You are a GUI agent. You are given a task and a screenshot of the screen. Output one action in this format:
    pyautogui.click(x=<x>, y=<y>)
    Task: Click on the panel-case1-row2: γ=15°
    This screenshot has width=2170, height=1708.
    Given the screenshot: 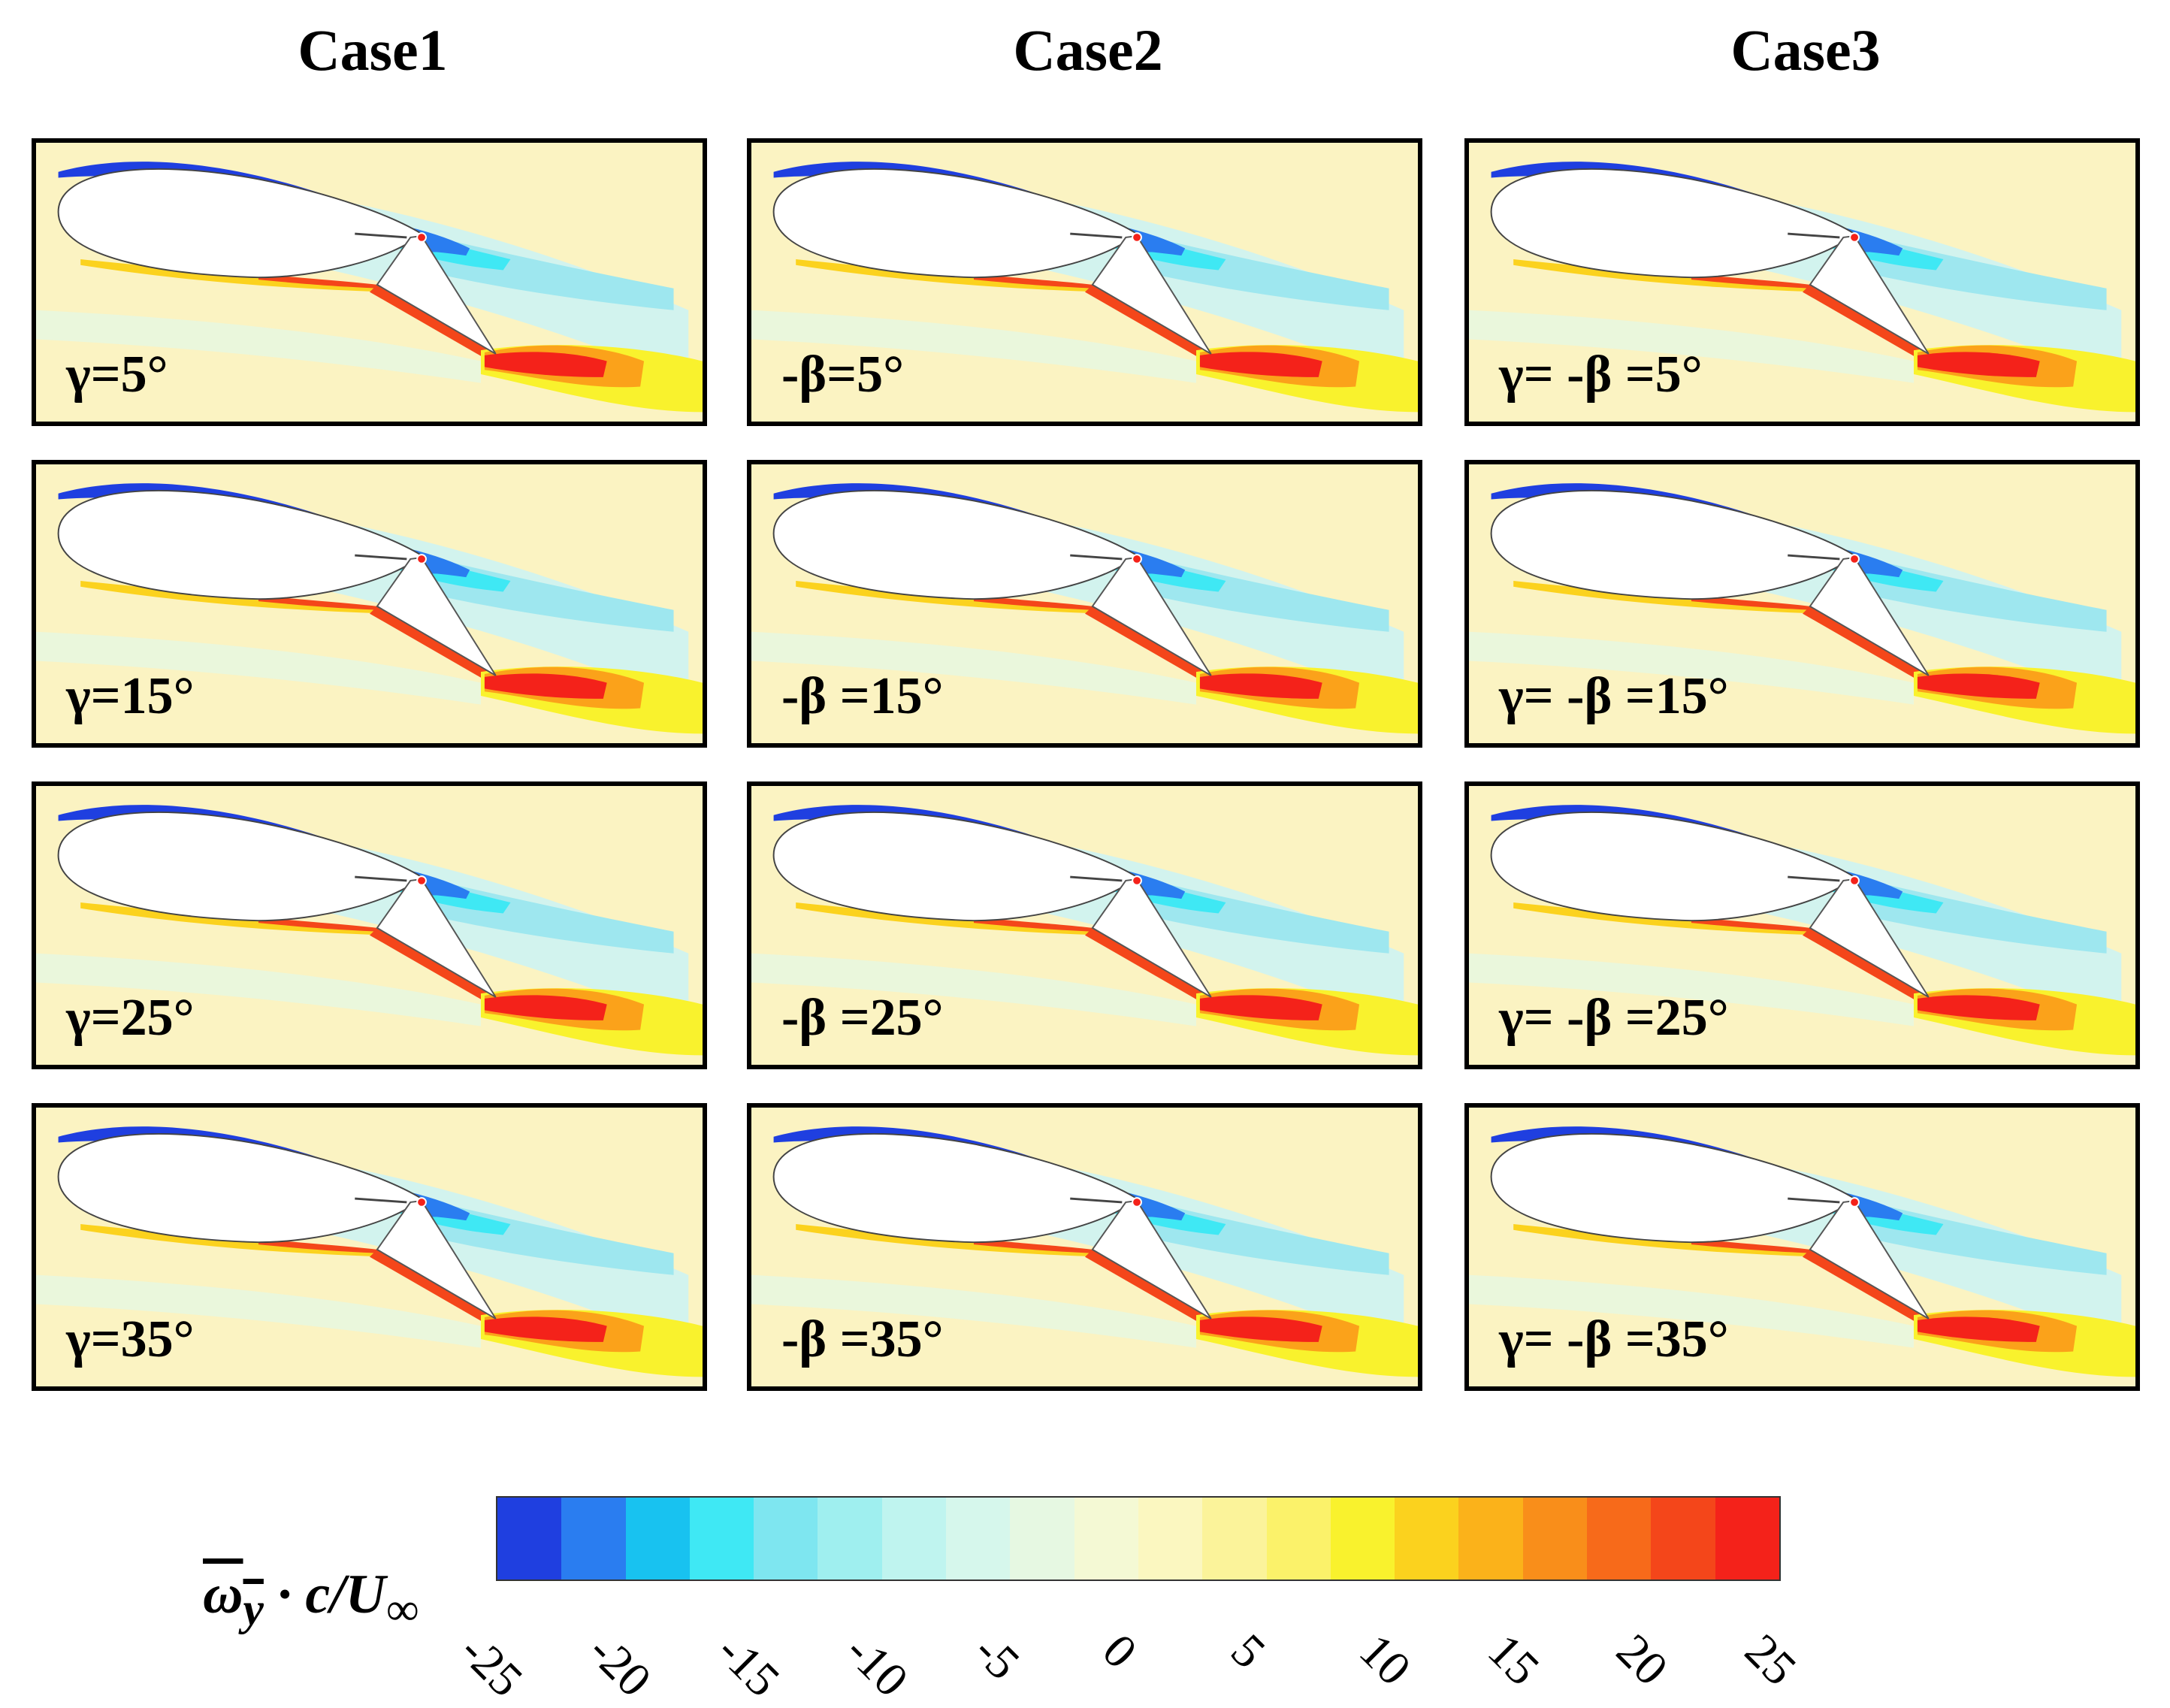 What is the action you would take?
    pyautogui.click(x=369, y=604)
    